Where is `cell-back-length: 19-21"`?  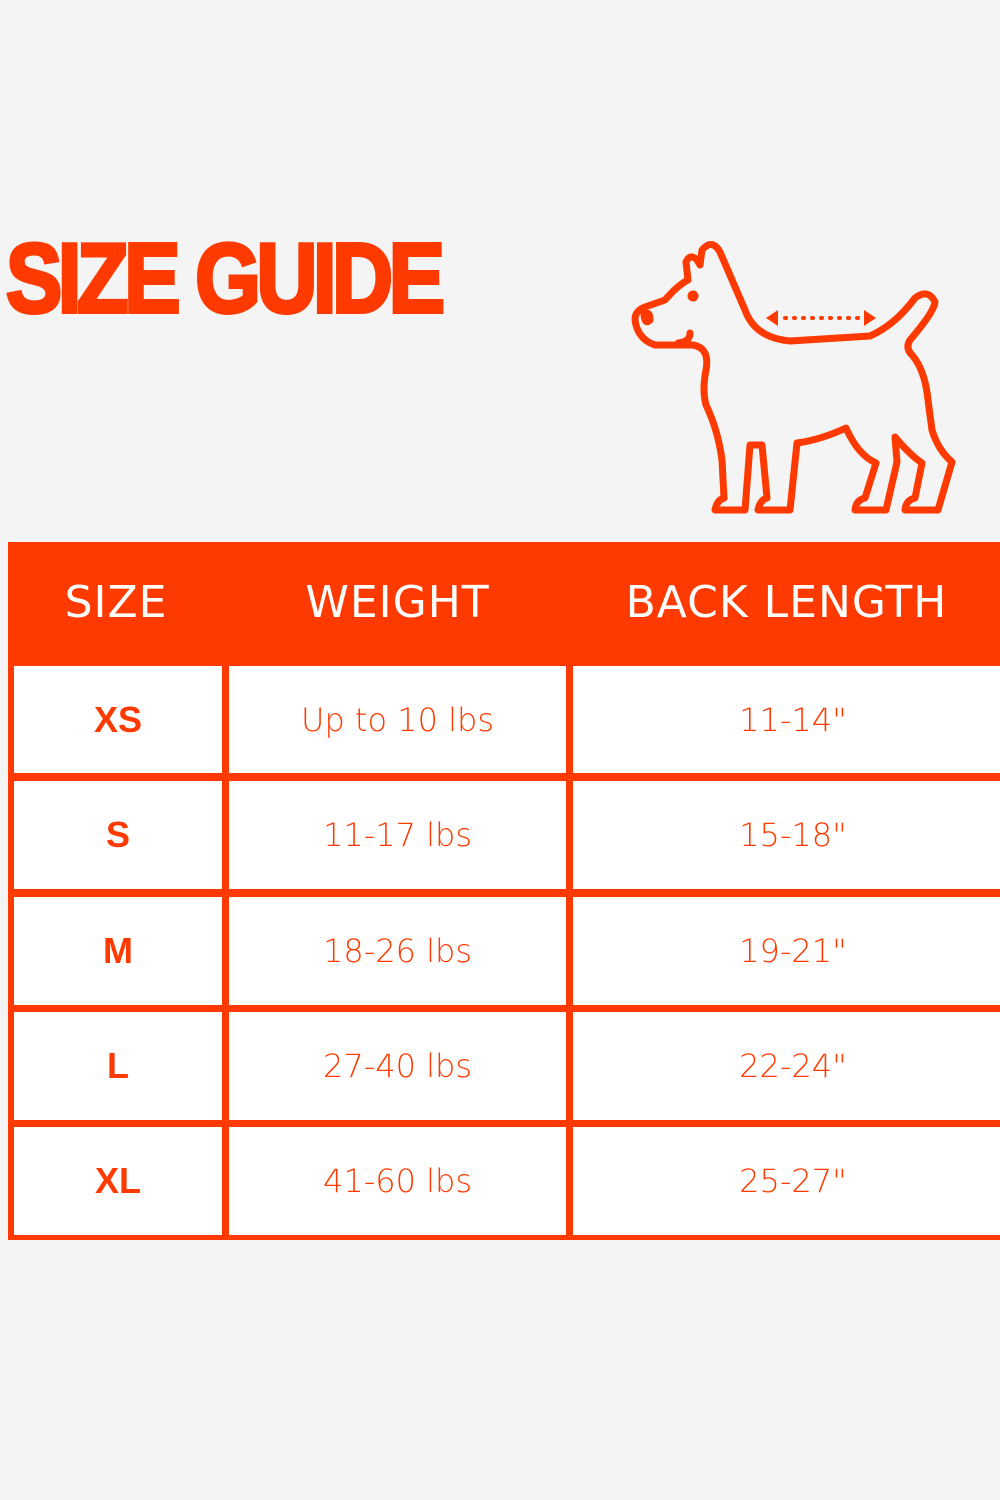
cell-back-length: 19-21" is located at coordinates (786, 951).